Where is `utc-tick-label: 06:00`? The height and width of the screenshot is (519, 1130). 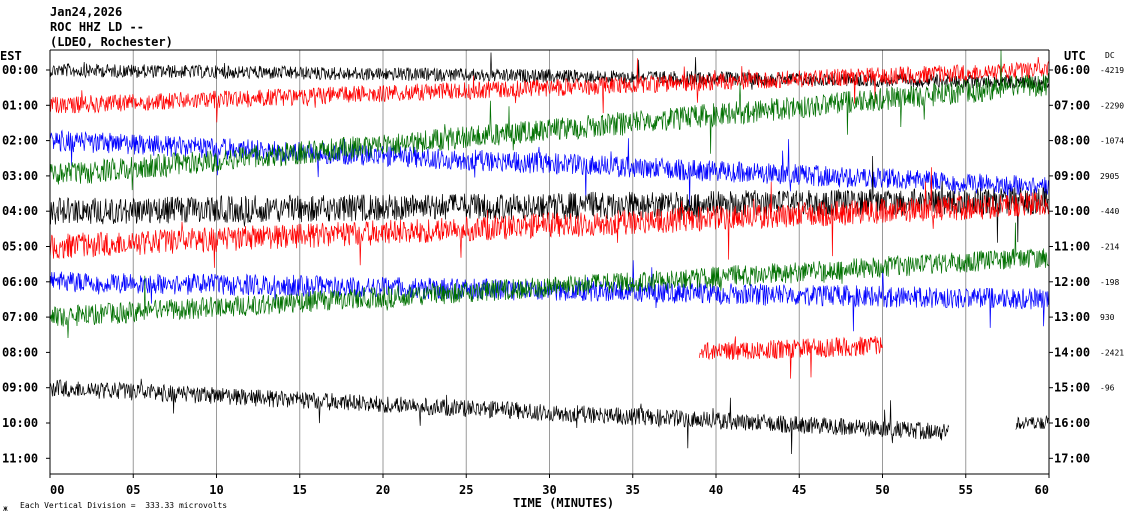
utc-tick-label: 06:00 is located at coordinates (1072, 70).